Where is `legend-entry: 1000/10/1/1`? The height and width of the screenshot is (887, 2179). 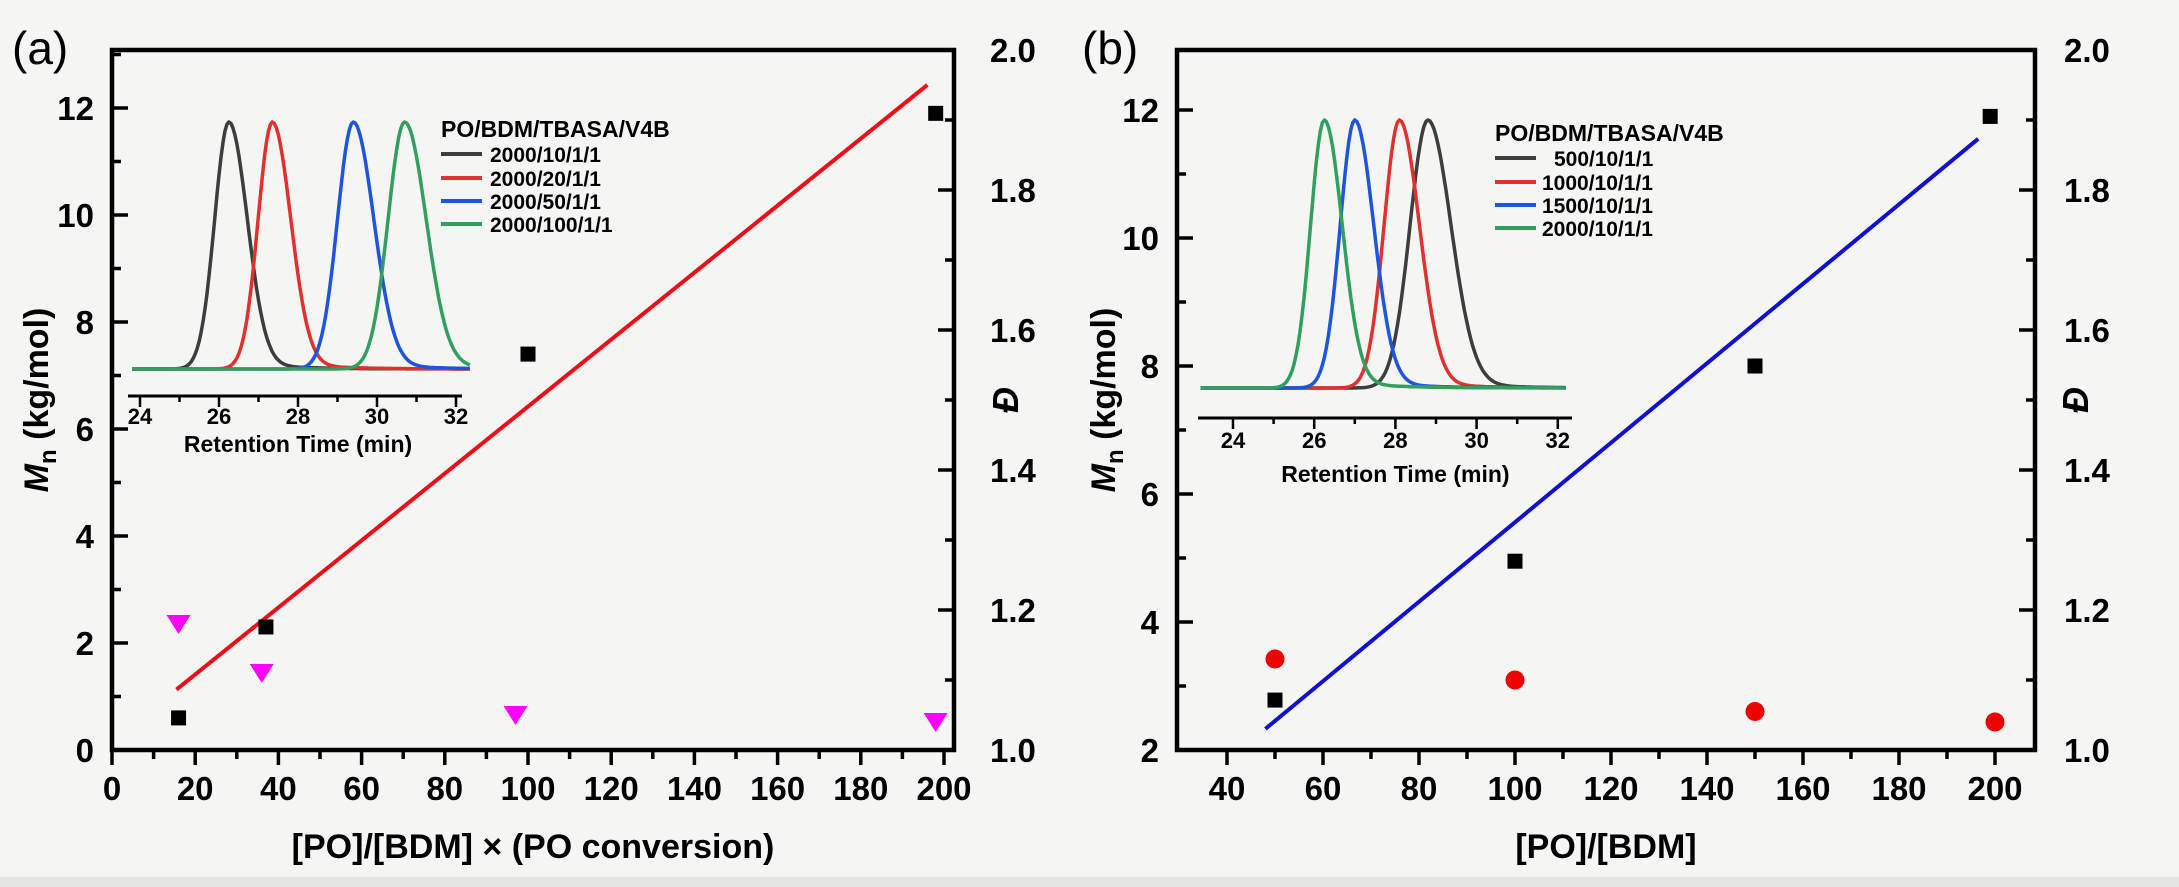
legend-entry: 1000/10/1/1 is located at coordinates (1574, 183).